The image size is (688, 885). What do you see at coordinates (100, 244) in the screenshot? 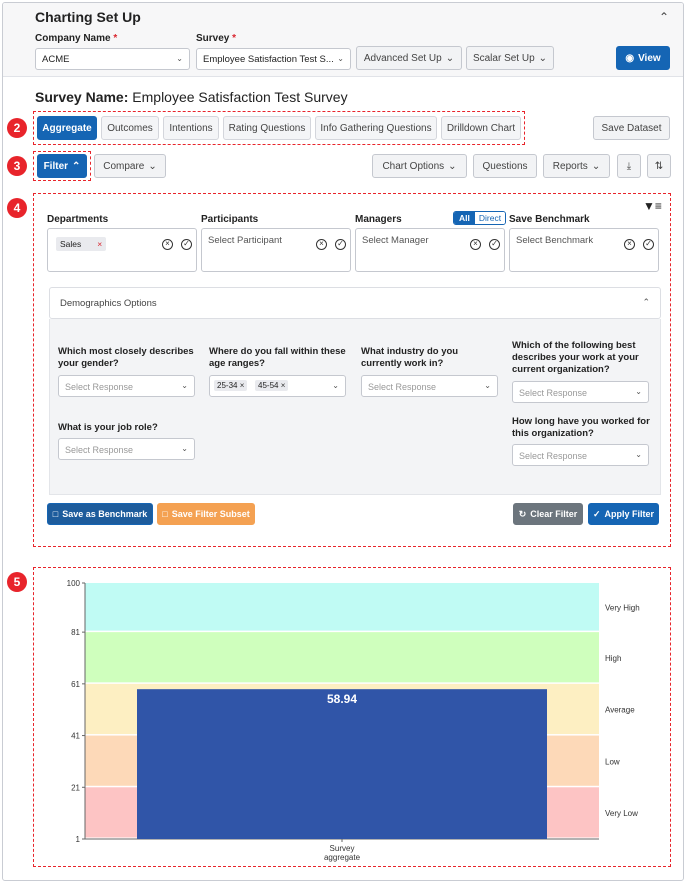
I see `remove-chip-icon: ×` at bounding box center [100, 244].